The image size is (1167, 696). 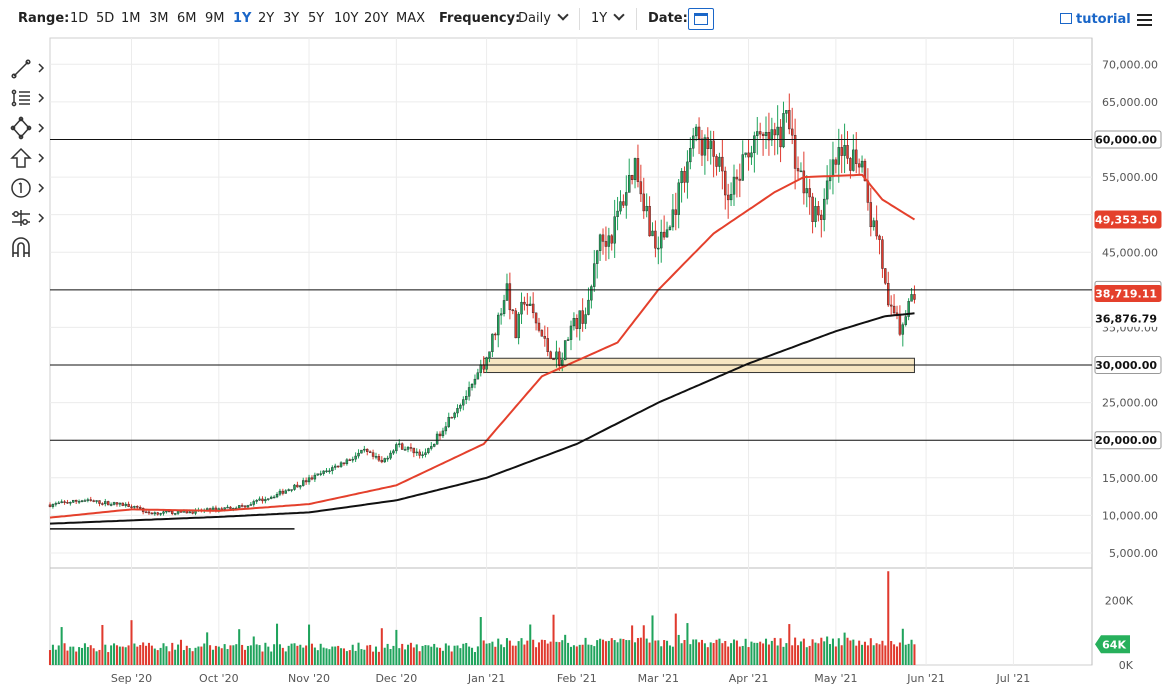 I want to click on fib-levels-icon, so click(x=28, y=98).